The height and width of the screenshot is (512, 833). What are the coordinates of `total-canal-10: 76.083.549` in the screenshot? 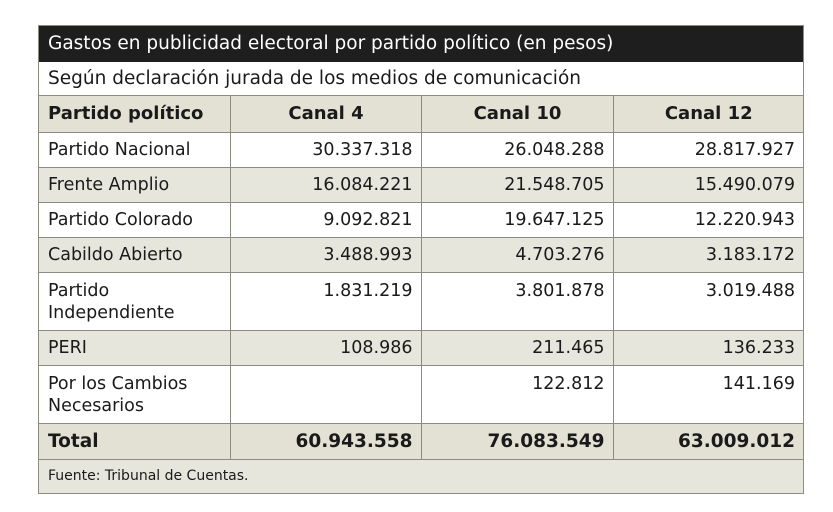 It's located at (517, 441).